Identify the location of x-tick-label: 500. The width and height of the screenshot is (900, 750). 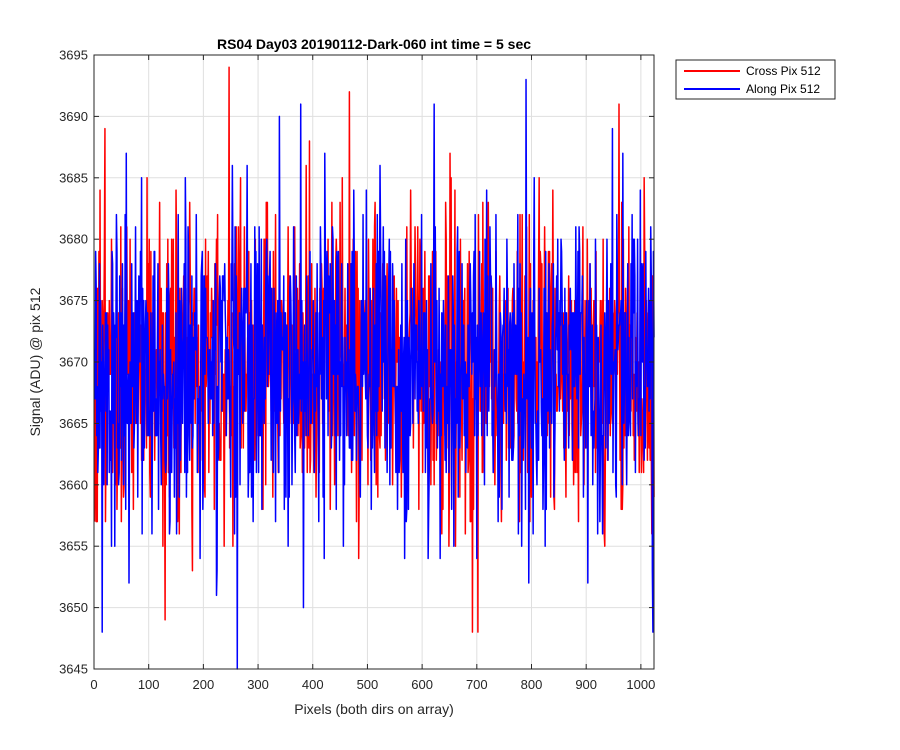
(368, 684).